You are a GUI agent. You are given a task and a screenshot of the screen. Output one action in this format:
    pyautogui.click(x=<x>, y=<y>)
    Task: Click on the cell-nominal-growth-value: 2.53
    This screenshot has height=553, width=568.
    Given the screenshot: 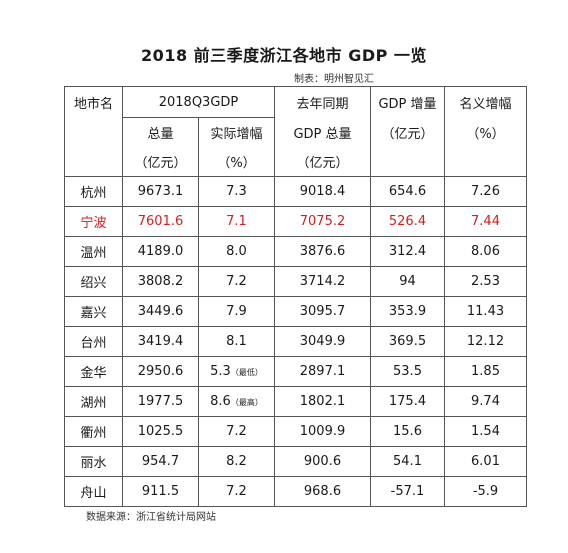 What is the action you would take?
    pyautogui.click(x=485, y=281)
    